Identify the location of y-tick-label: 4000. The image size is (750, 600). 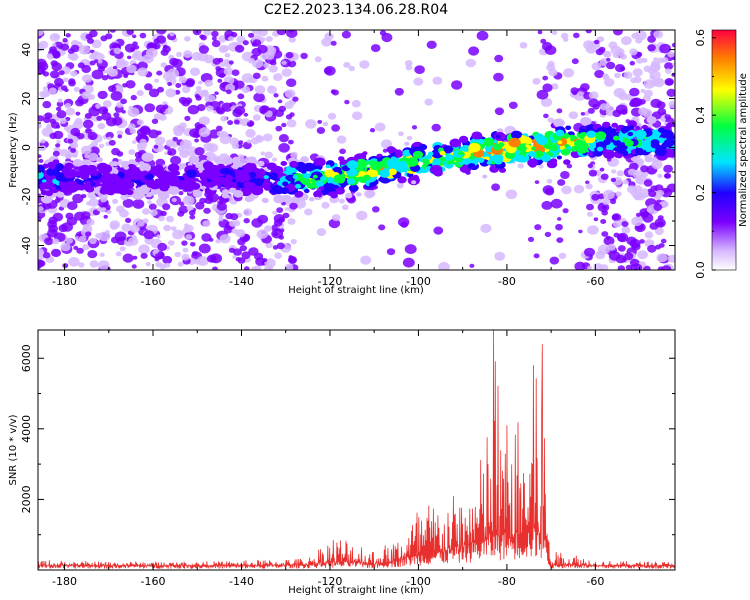
(26, 429).